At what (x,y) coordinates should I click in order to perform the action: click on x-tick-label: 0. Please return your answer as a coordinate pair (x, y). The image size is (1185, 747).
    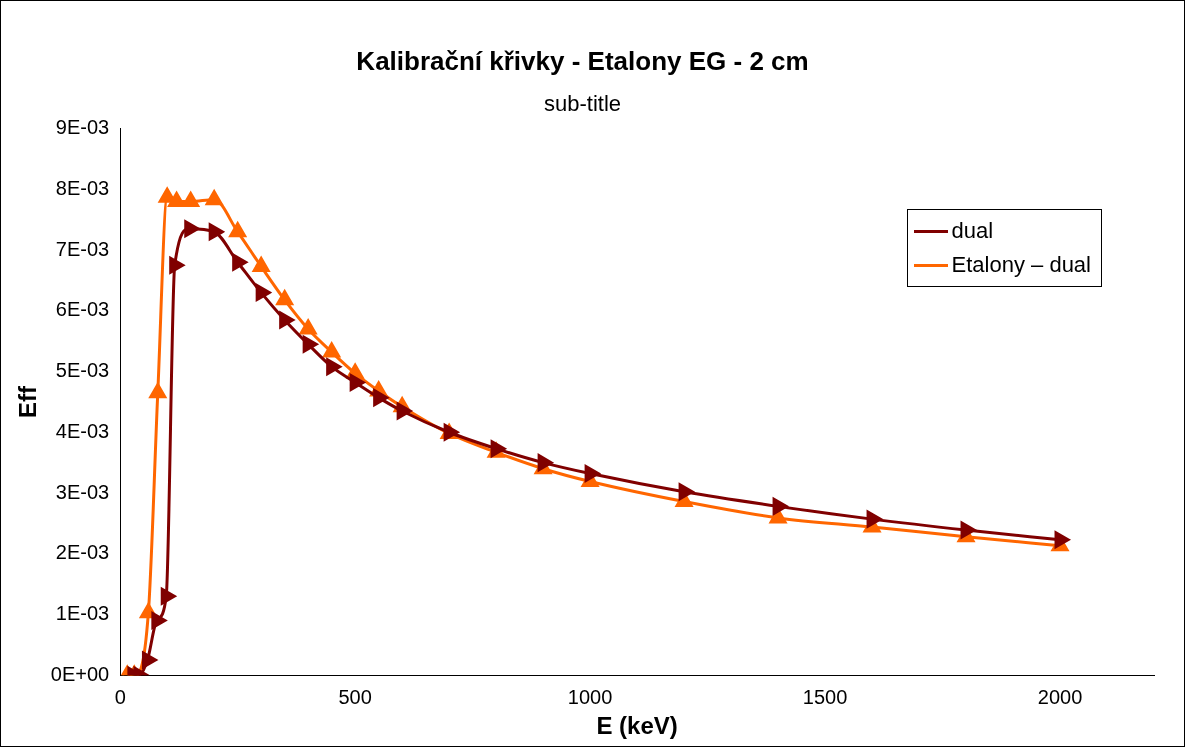
    Looking at the image, I should click on (120, 696).